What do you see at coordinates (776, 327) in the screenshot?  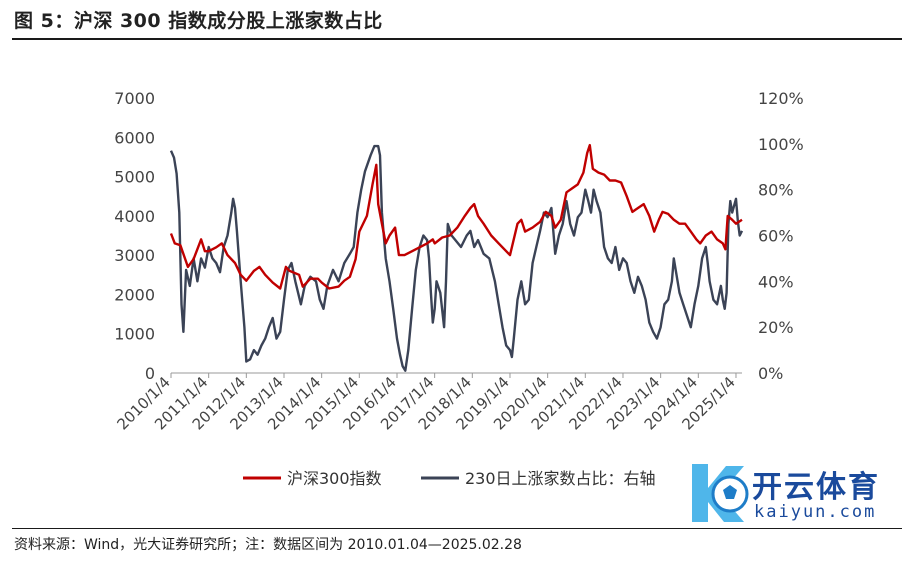 I see `y-right-tick-label: 20%` at bounding box center [776, 327].